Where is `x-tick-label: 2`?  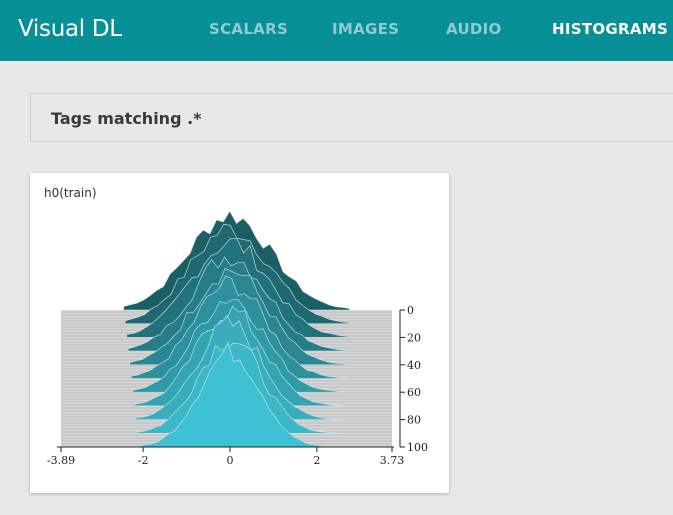
x-tick-label: 2 is located at coordinates (316, 460).